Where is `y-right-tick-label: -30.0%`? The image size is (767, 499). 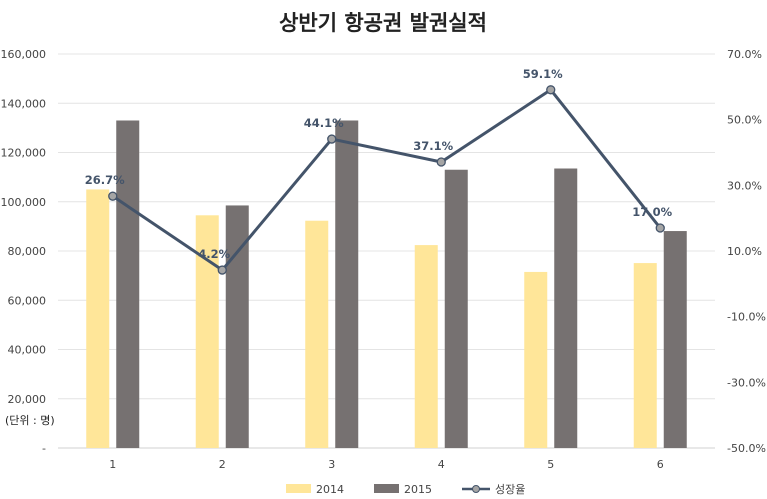 y-right-tick-label: -30.0% is located at coordinates (746, 382).